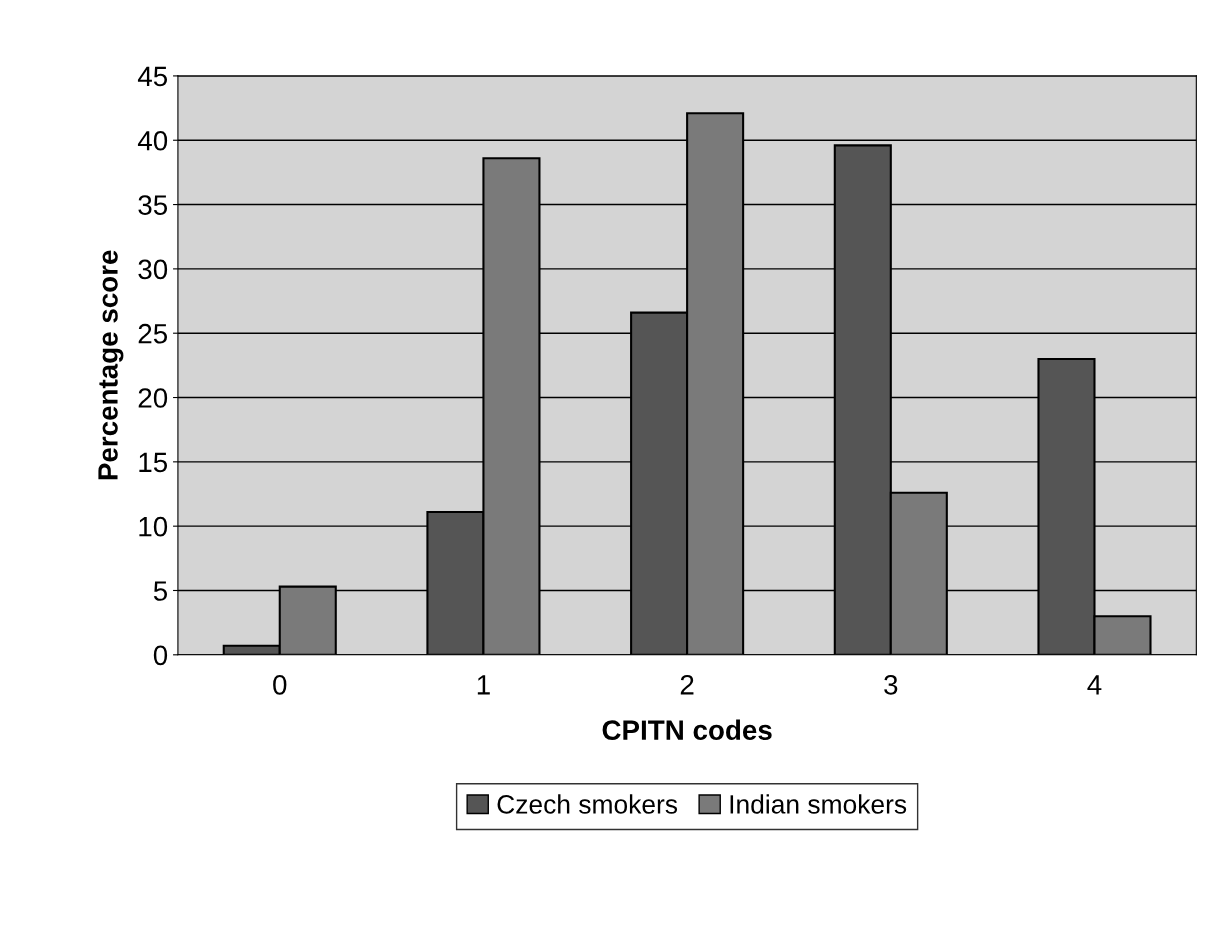  Describe the element at coordinates (153, 462) in the screenshot. I see `y-tick-label: 15` at that location.